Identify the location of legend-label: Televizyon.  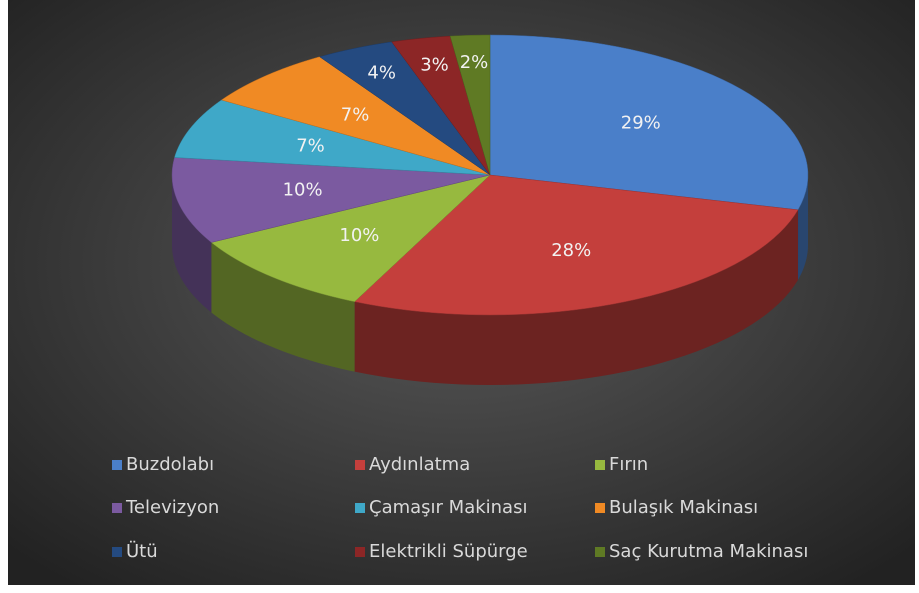
(172, 507).